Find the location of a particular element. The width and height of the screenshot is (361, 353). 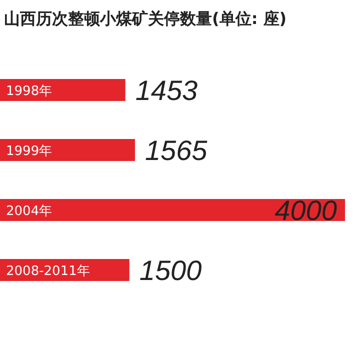

y-tick-label: 1999年 is located at coordinates (29, 151).